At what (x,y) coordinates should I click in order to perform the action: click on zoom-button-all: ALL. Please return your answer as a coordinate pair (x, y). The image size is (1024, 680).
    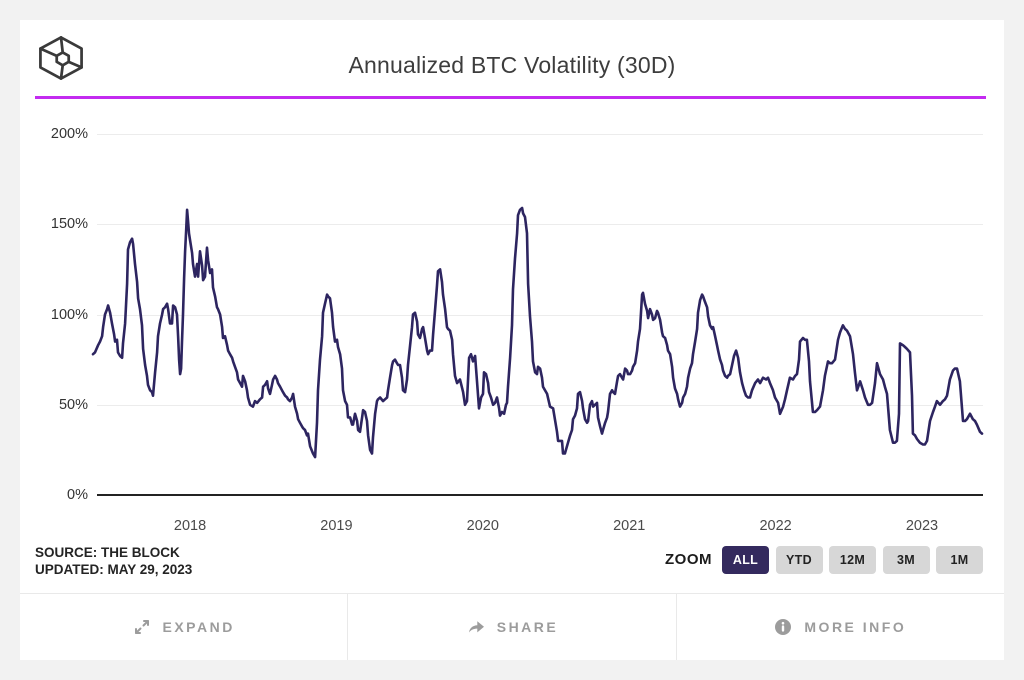
    Looking at the image, I should click on (745, 560).